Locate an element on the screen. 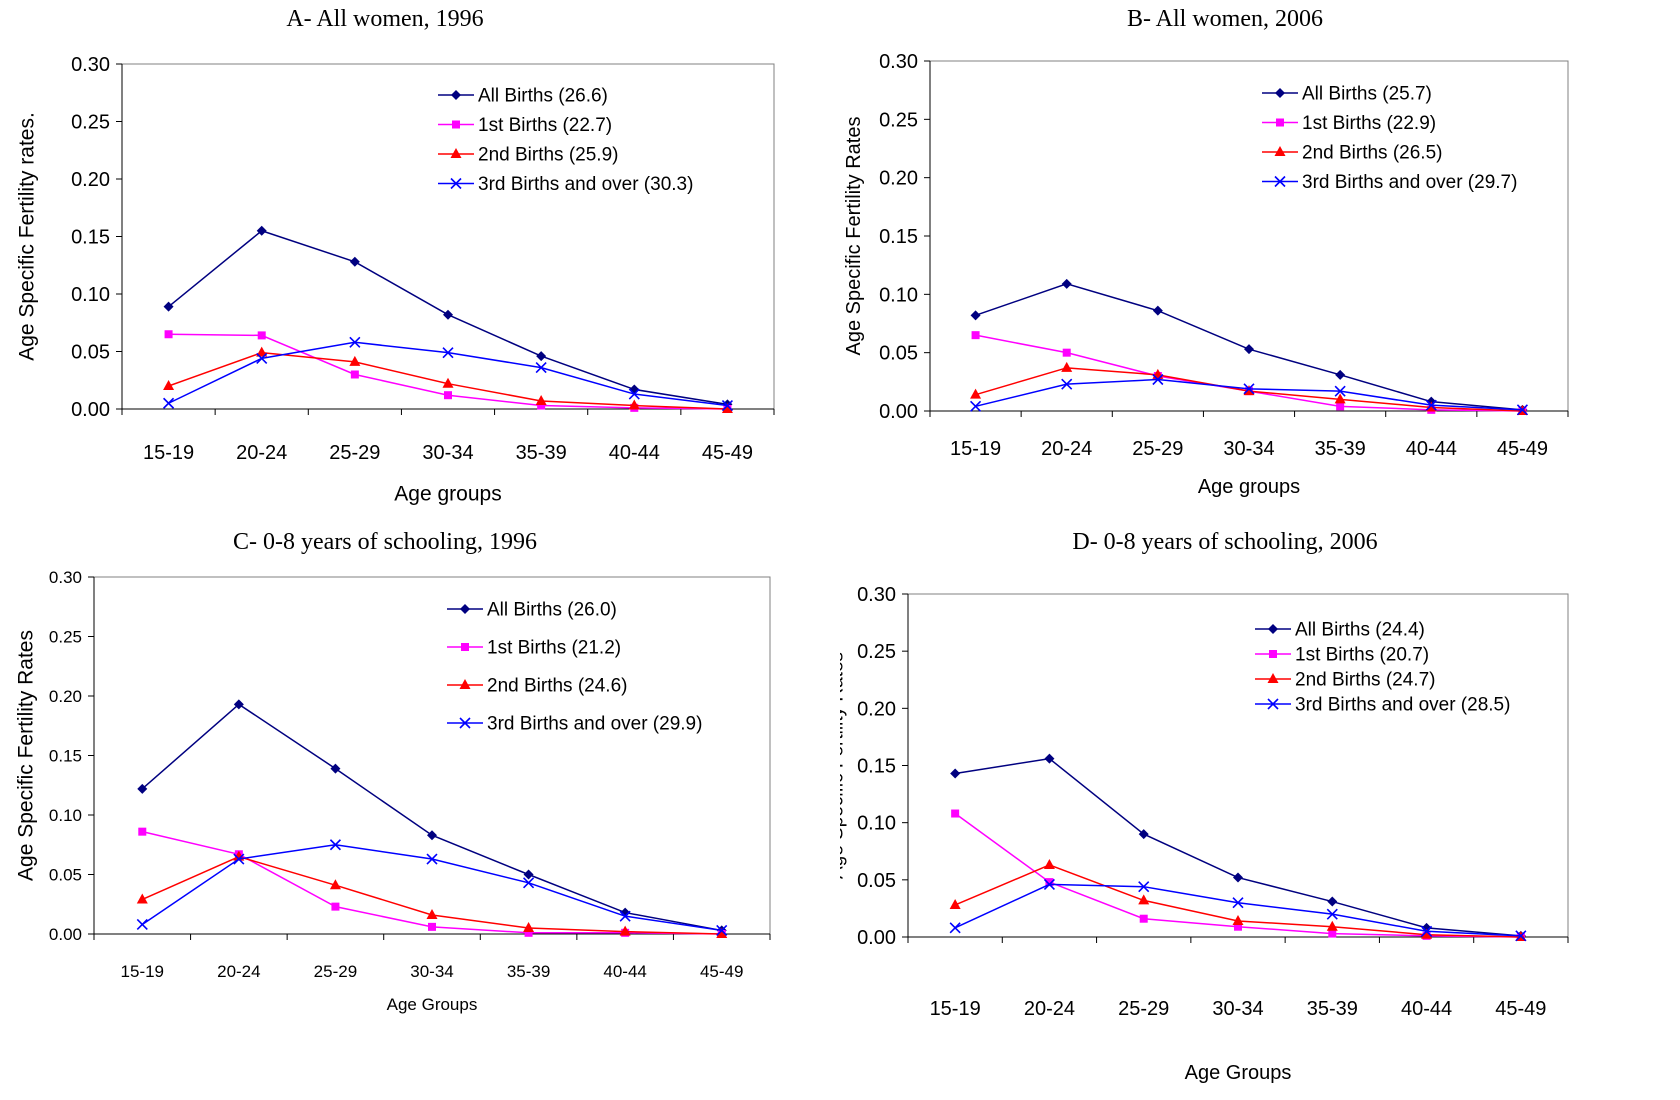  legend-item: 1st Births (20.7) is located at coordinates (1342, 655).